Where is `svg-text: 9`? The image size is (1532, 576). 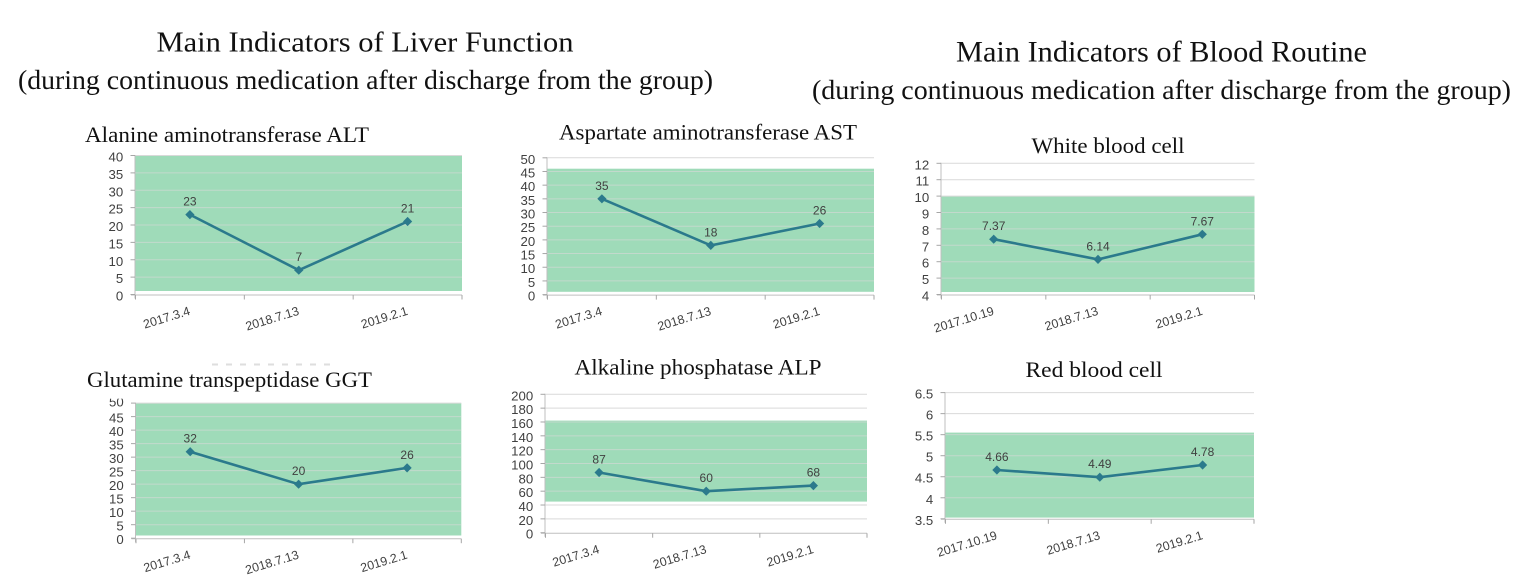 svg-text: 9 is located at coordinates (925, 214).